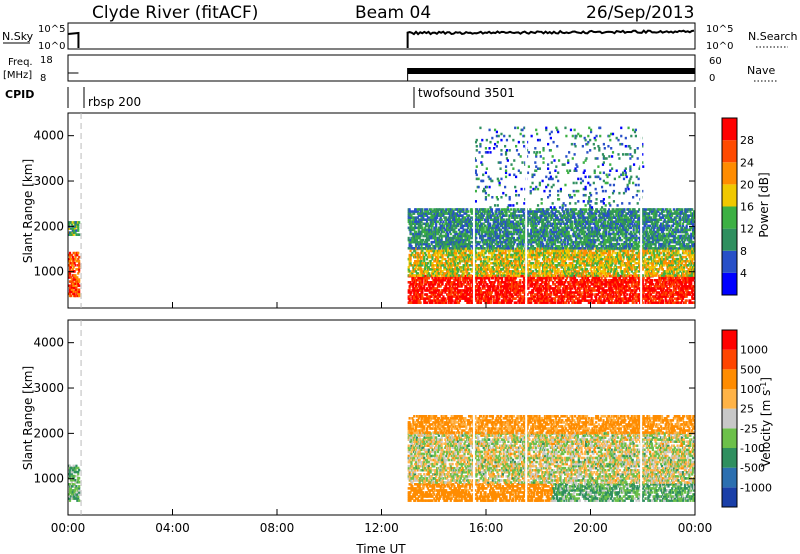 This screenshot has width=800, height=554. Describe the element at coordinates (719, 46) in the screenshot. I see `nsearch-tick-bottom: 10^0` at that location.